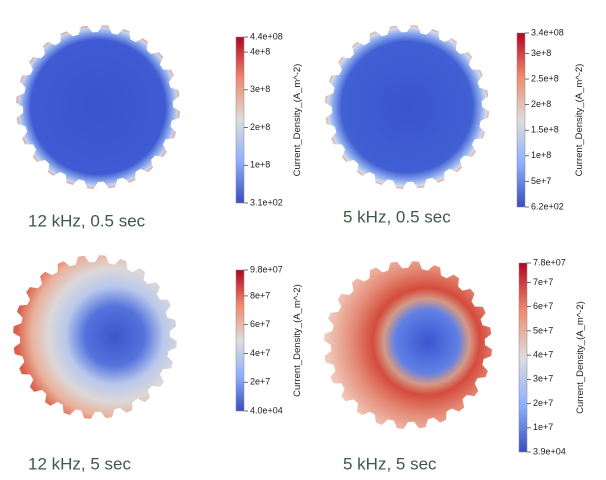 The height and width of the screenshot is (480, 606). I want to click on tick-label: 3.1e+02, so click(266, 202).